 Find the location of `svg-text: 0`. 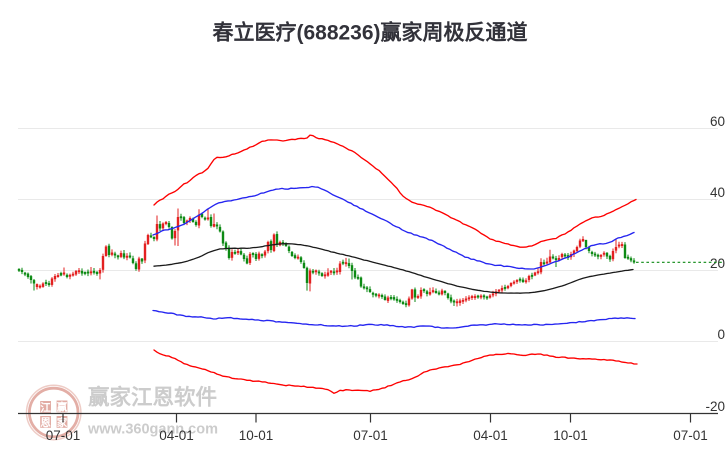

svg-text: 0 is located at coordinates (721, 334).